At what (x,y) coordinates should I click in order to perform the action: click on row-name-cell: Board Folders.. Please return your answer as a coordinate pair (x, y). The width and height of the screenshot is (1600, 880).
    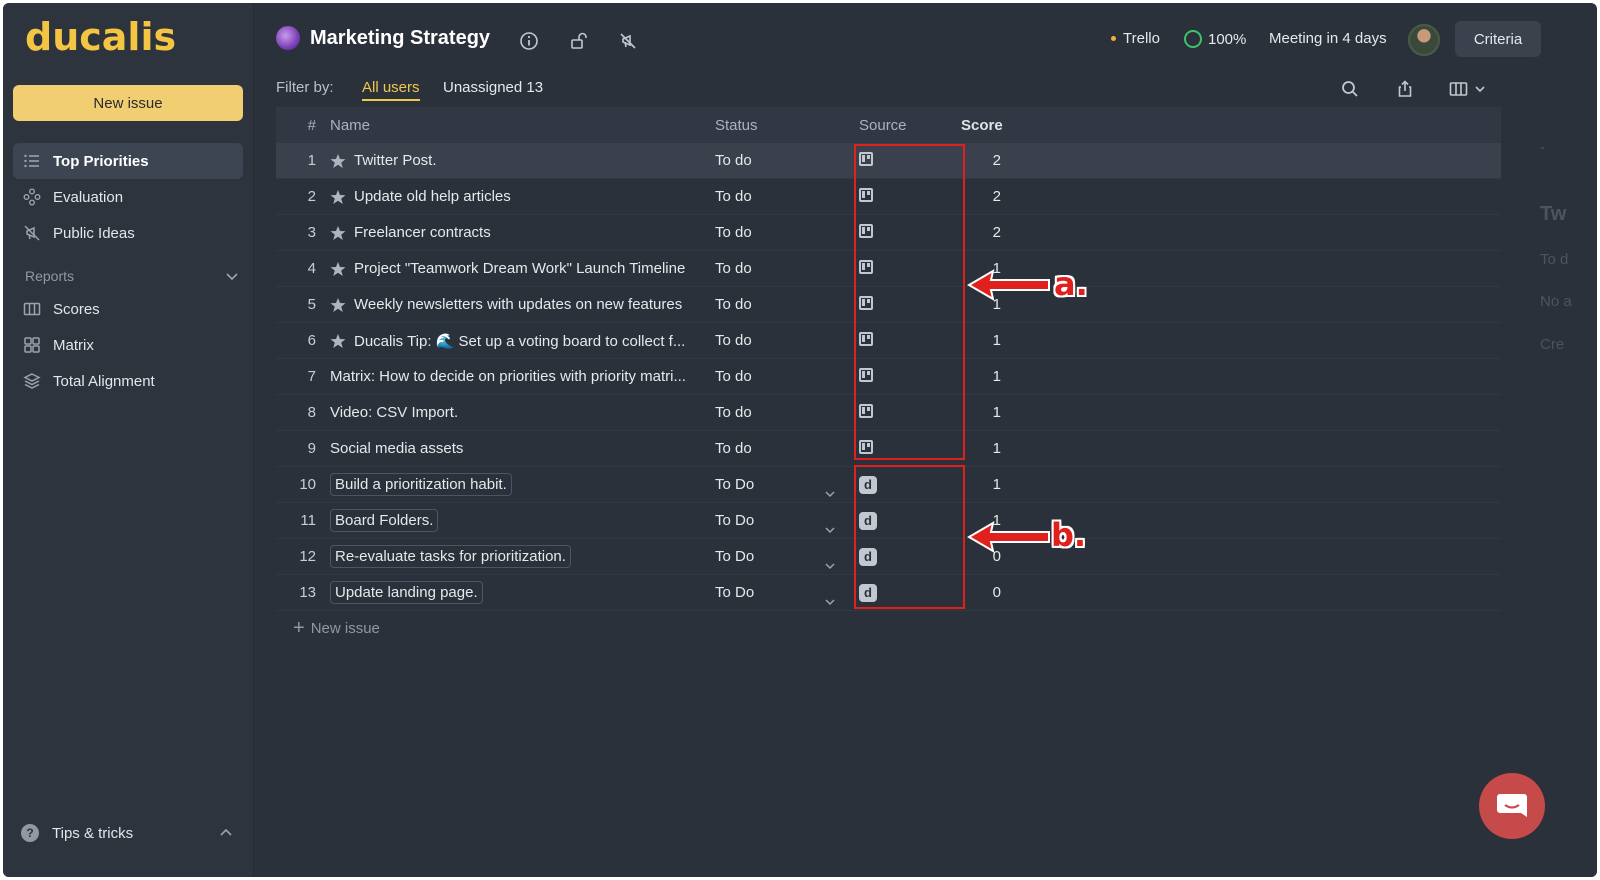
    Looking at the image, I should click on (512, 520).